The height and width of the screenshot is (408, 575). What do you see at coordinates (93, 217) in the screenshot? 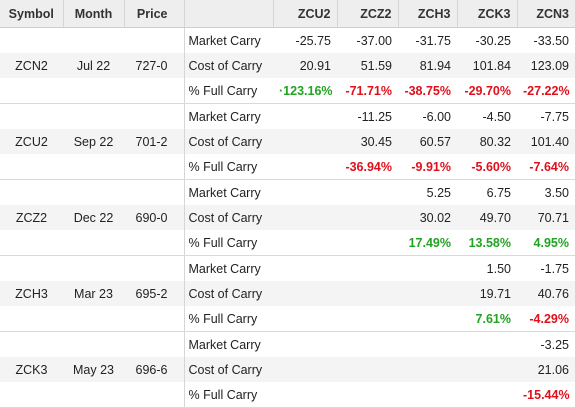
I see `month-cell: Dec 22` at bounding box center [93, 217].